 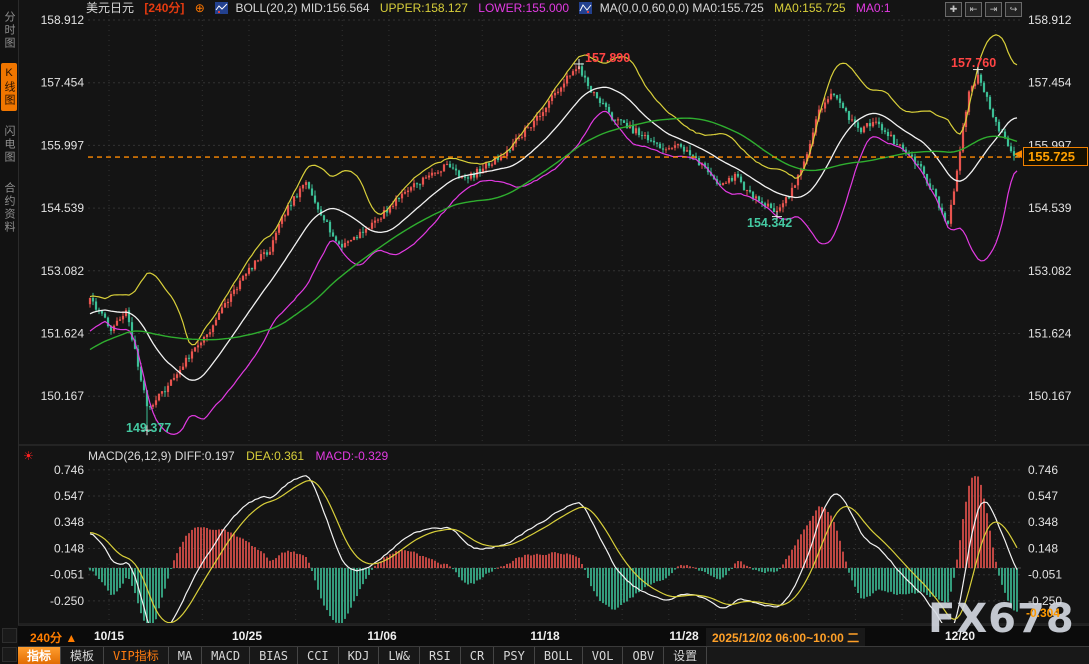 What do you see at coordinates (164, 8) in the screenshot?
I see `period-badge: [240分]` at bounding box center [164, 8].